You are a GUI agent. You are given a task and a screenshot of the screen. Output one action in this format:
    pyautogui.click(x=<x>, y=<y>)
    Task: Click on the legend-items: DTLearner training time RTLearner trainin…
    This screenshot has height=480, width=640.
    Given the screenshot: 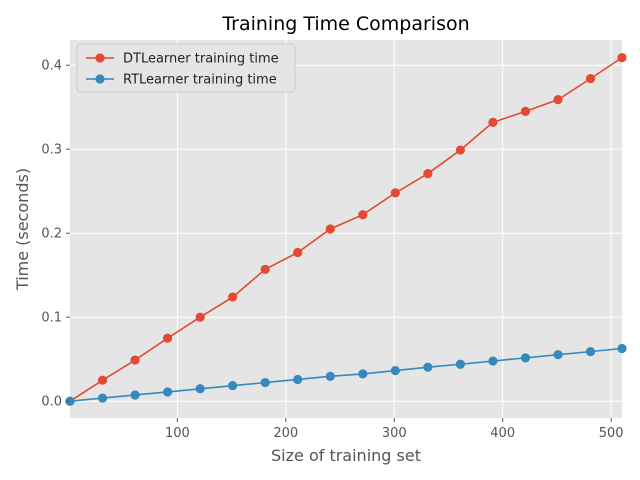 What is the action you would take?
    pyautogui.click(x=182, y=70)
    